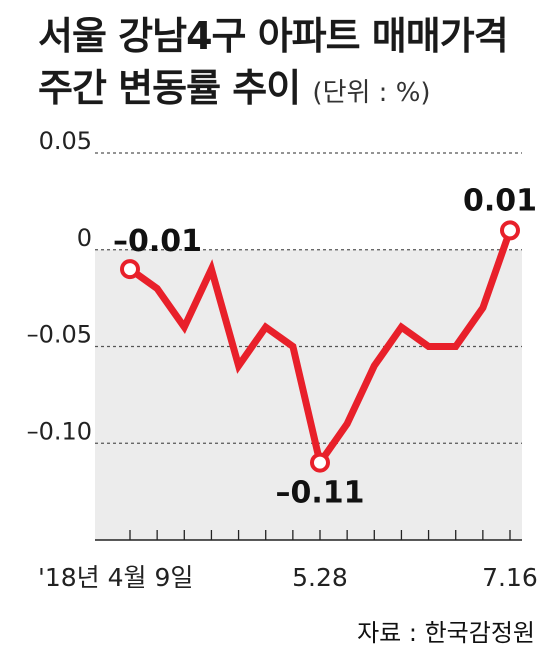  What do you see at coordinates (288, 561) in the screenshot?
I see `x-axis: '18년 4월 9일 5.28 7.16` at bounding box center [288, 561].